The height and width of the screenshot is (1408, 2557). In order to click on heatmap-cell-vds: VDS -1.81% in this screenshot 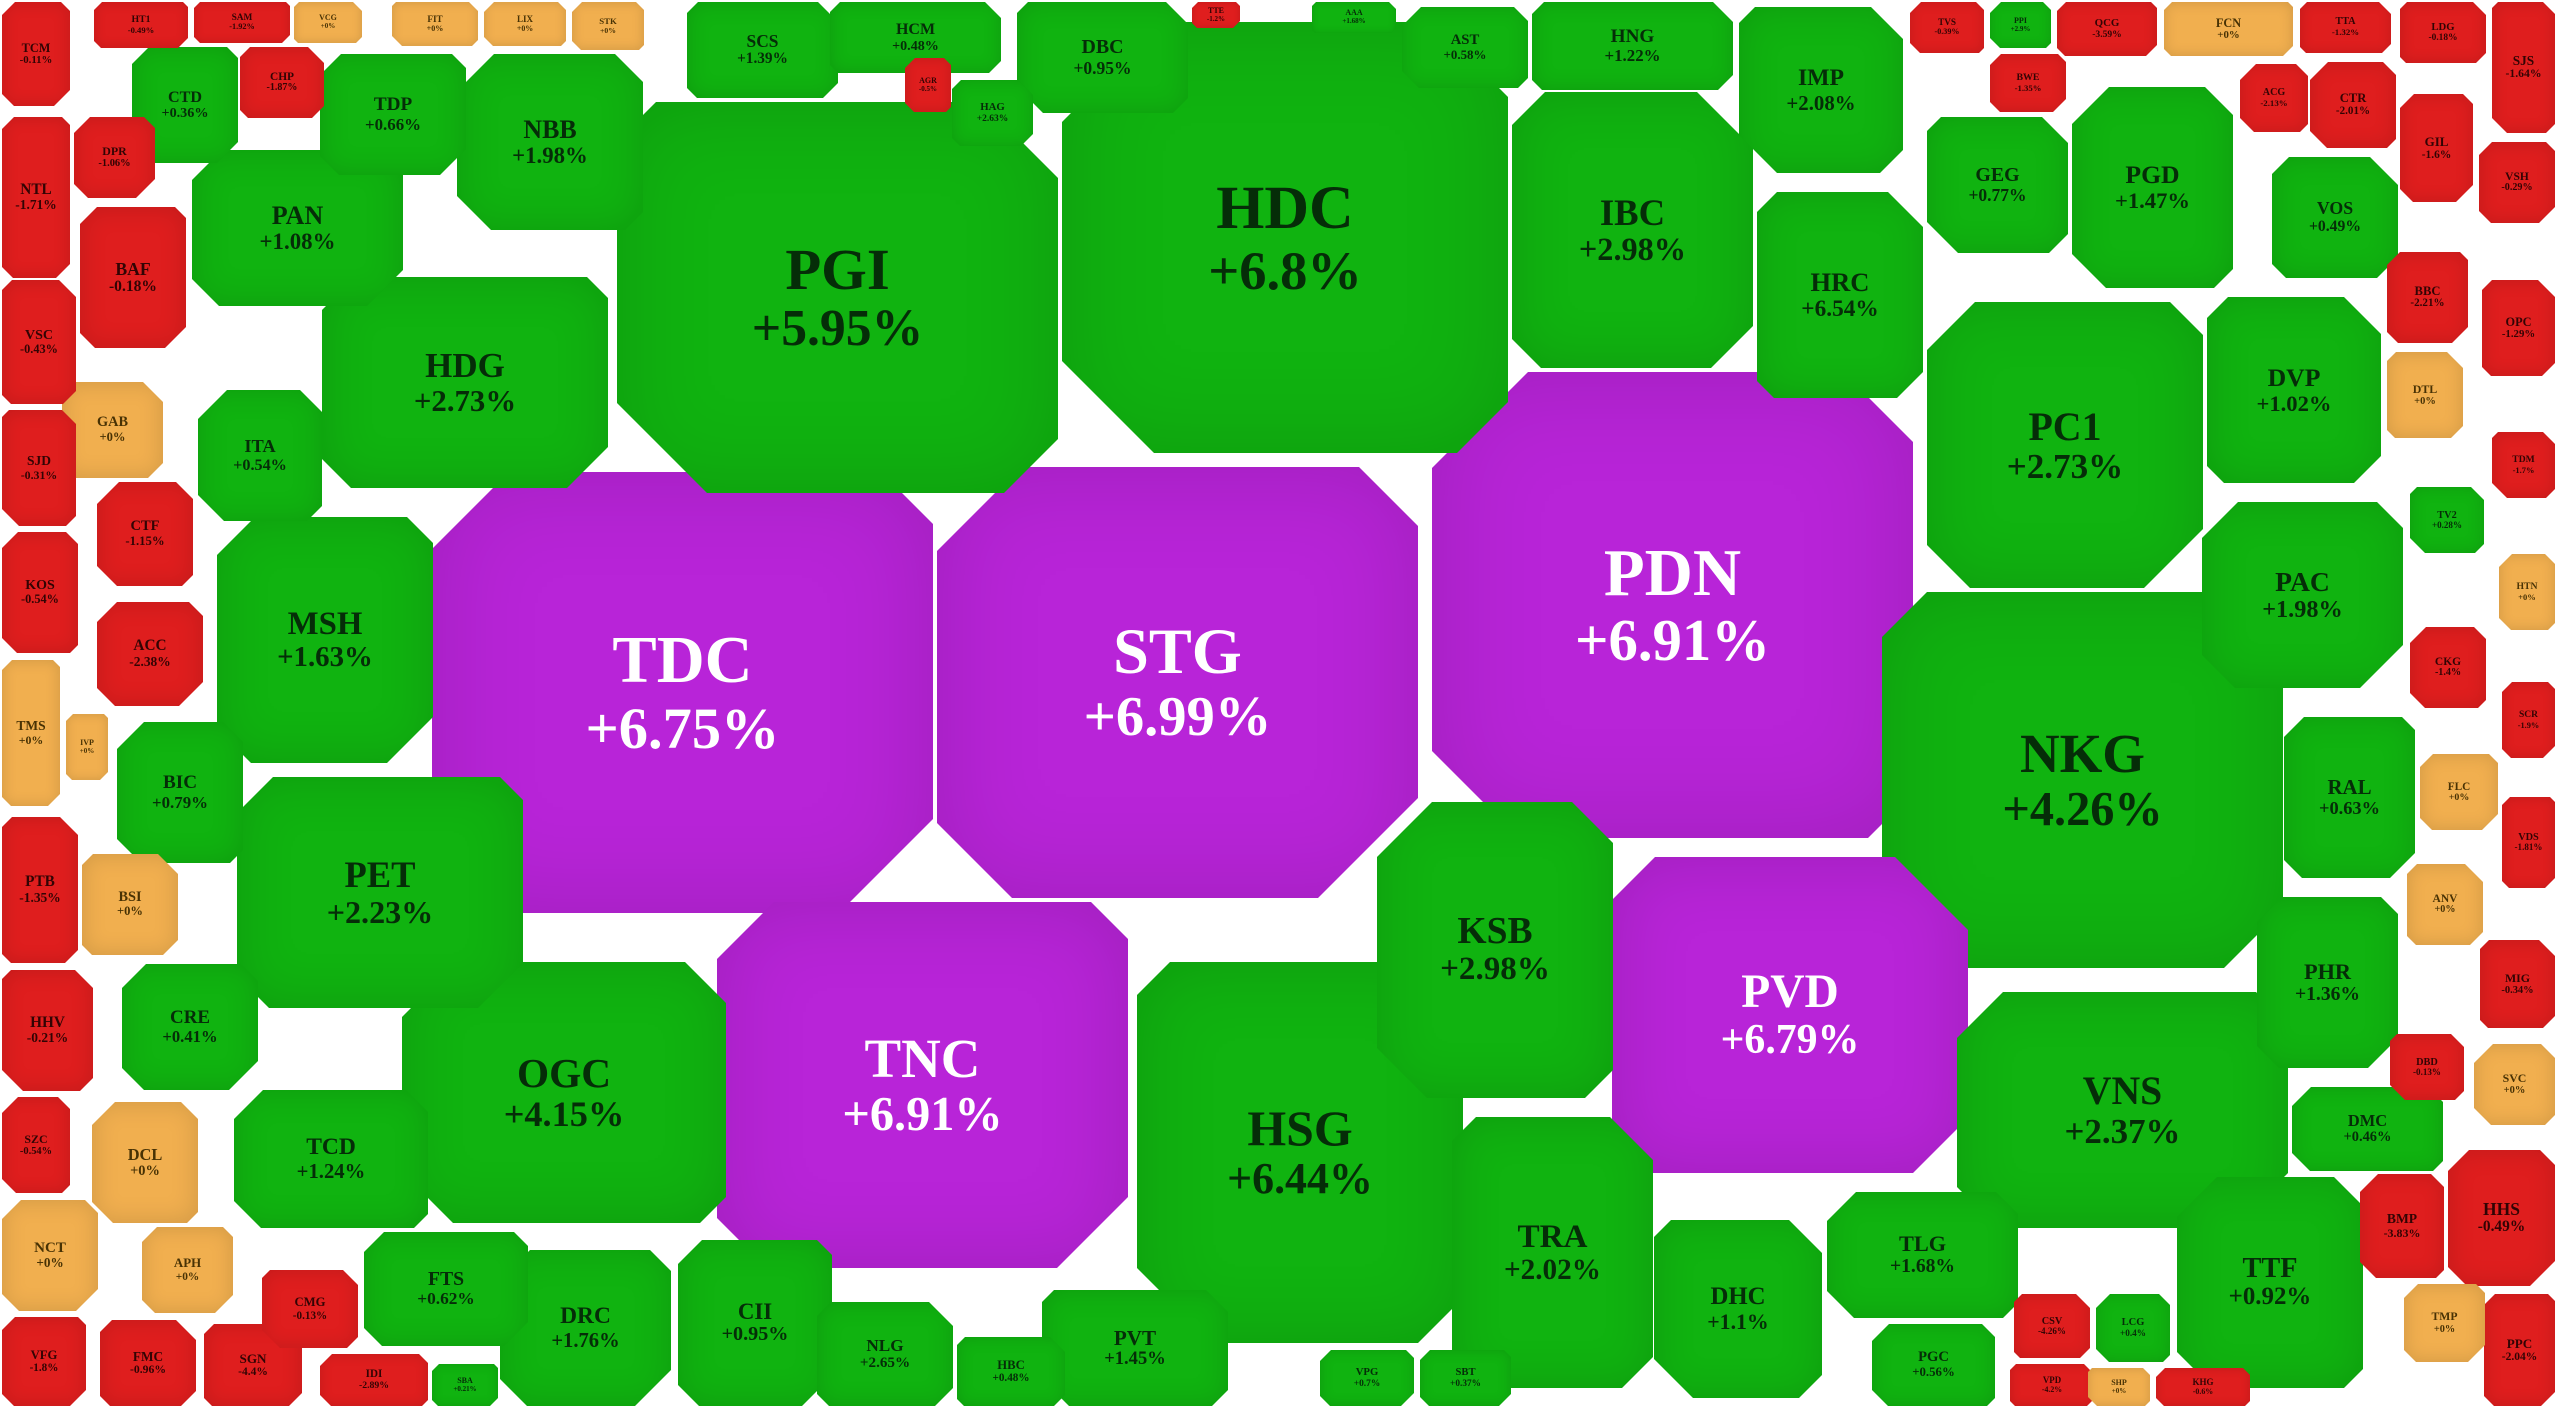, I will do `click(2528, 842)`.